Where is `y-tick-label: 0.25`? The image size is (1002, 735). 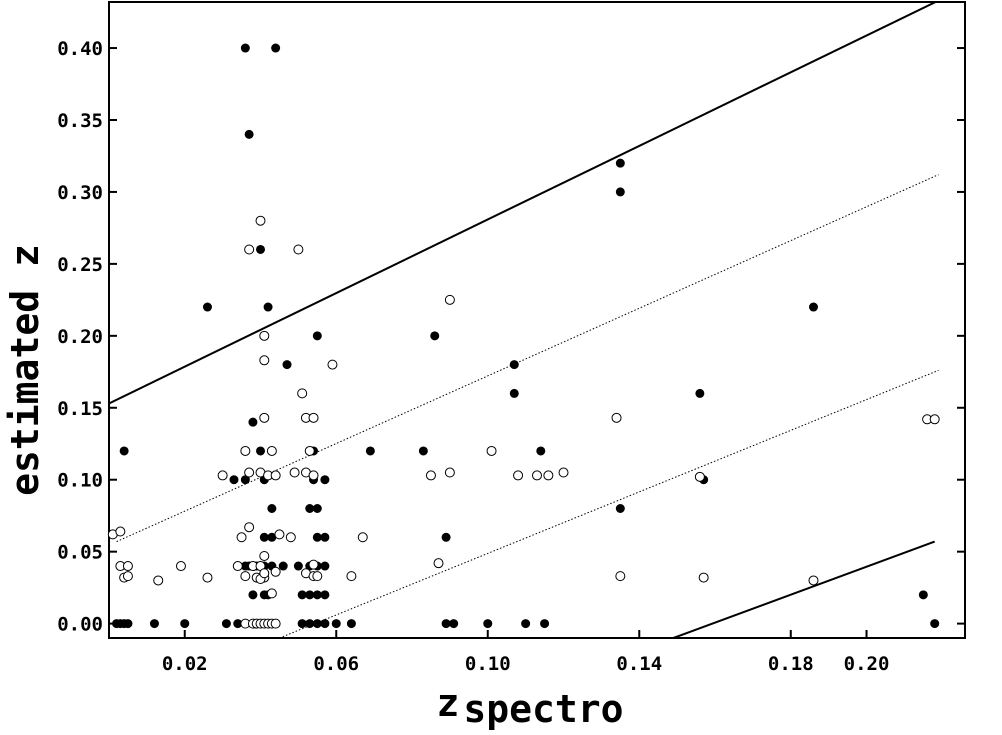
y-tick-label: 0.25 is located at coordinates (80, 265).